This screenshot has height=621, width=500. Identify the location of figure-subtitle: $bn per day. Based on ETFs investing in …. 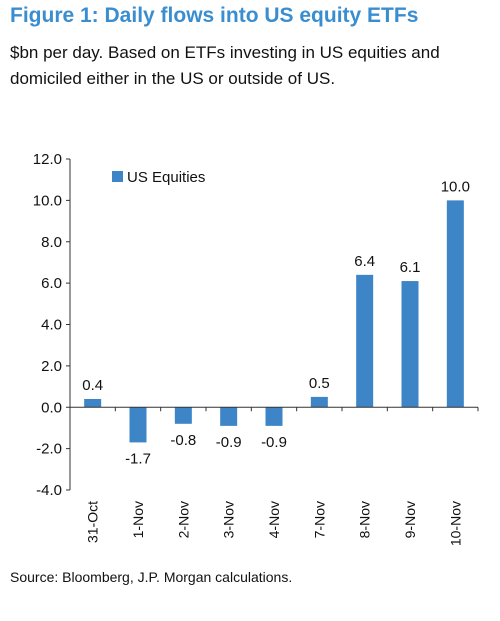
(225, 65).